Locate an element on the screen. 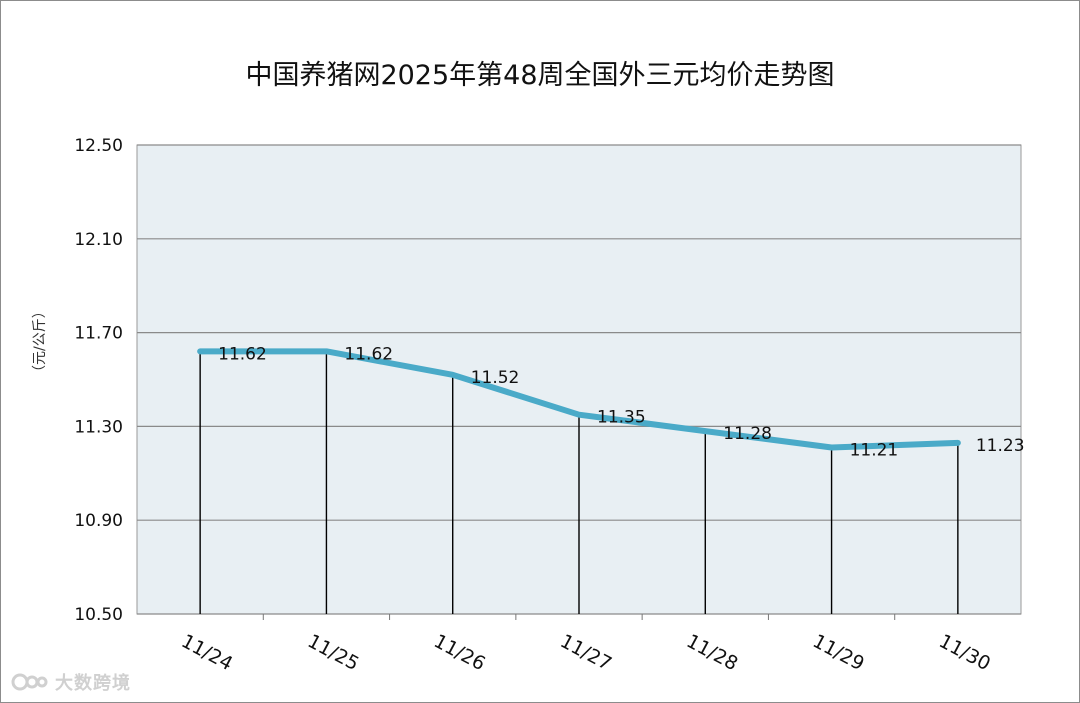  data-labels: 11.62 11.62 11.52 11.35 11.28 11.21 11.23 is located at coordinates (621, 402).